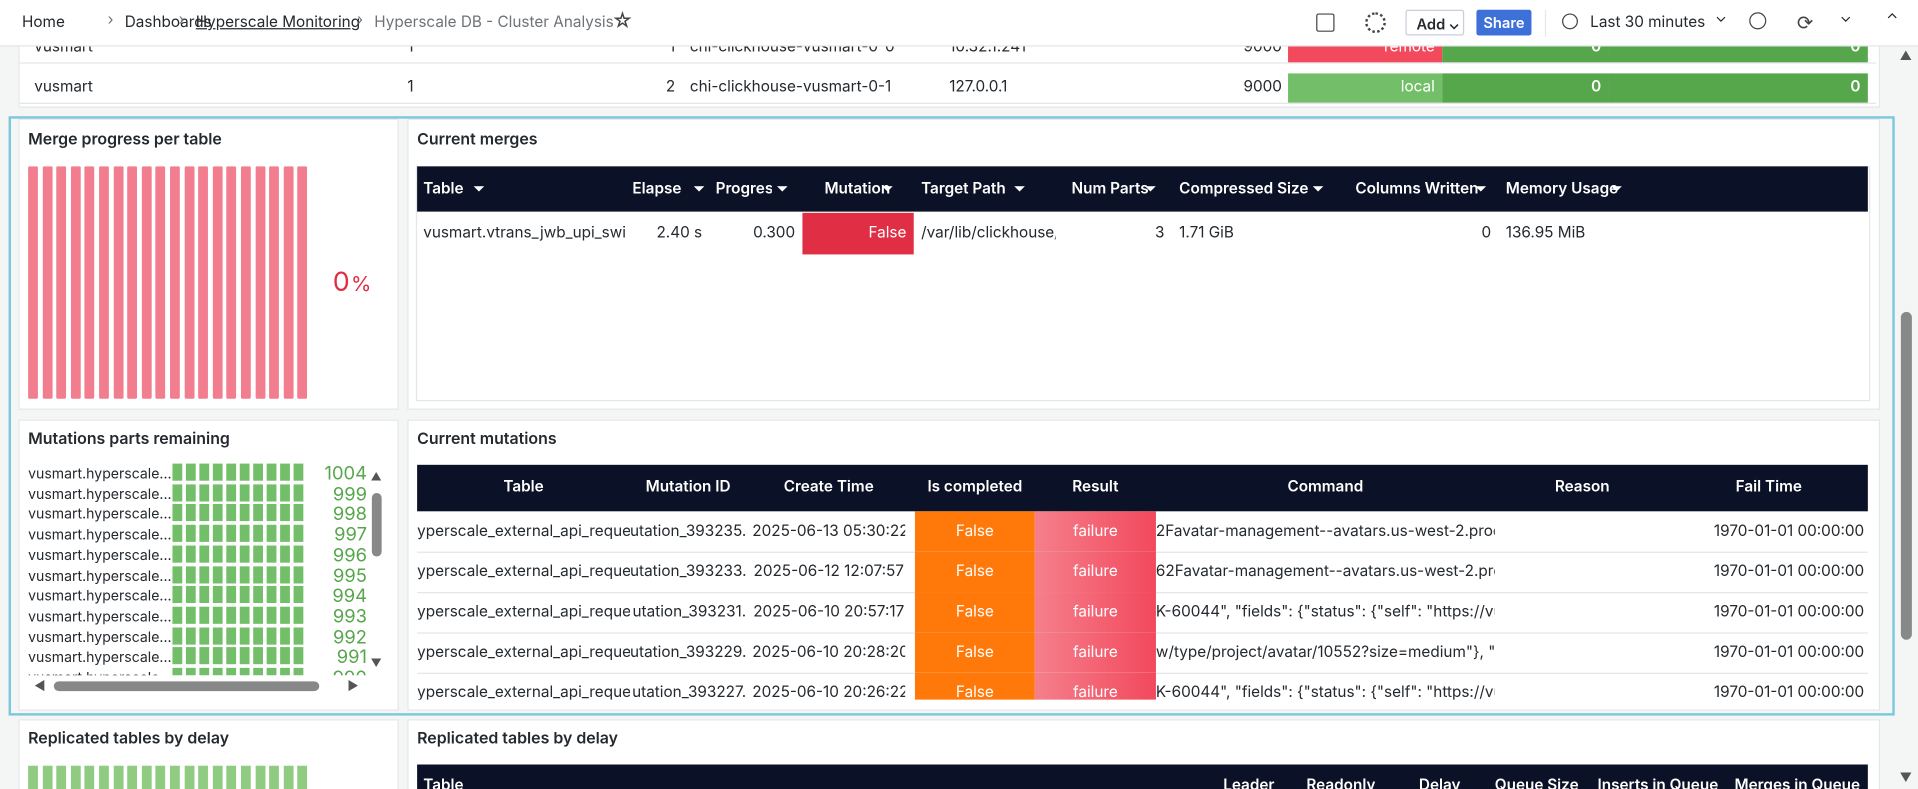 This screenshot has height=789, width=1918. I want to click on column-header: Elapse, so click(657, 189).